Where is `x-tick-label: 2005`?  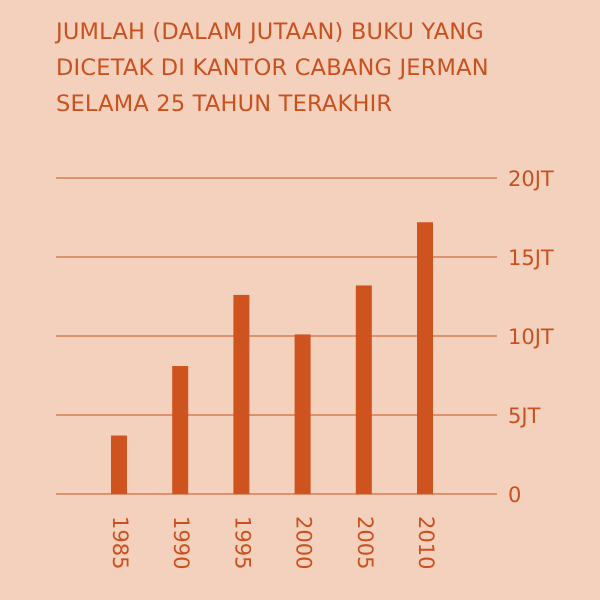
x-tick-label: 2005 is located at coordinates (365, 542).